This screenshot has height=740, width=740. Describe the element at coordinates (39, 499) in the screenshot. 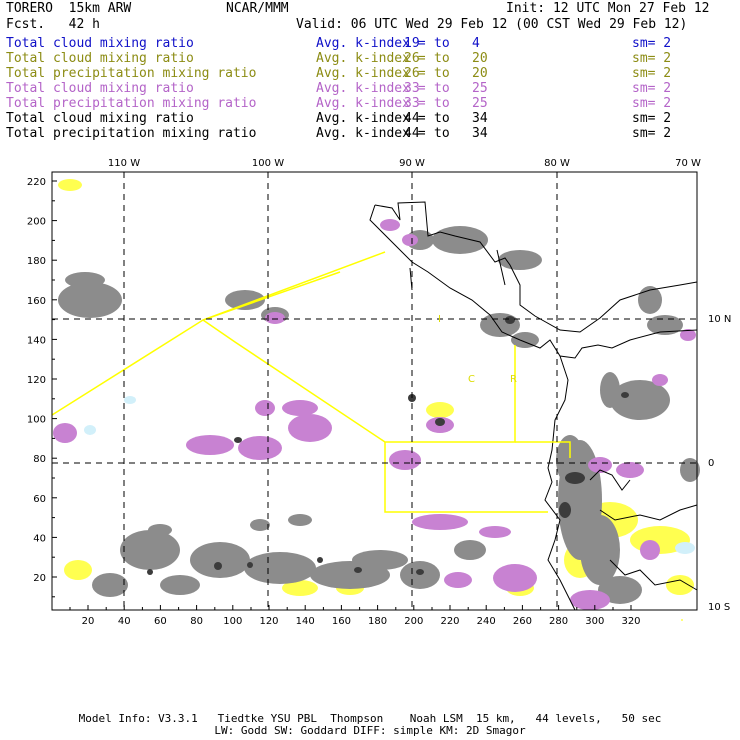

I see `y-tick-label: 60` at that location.